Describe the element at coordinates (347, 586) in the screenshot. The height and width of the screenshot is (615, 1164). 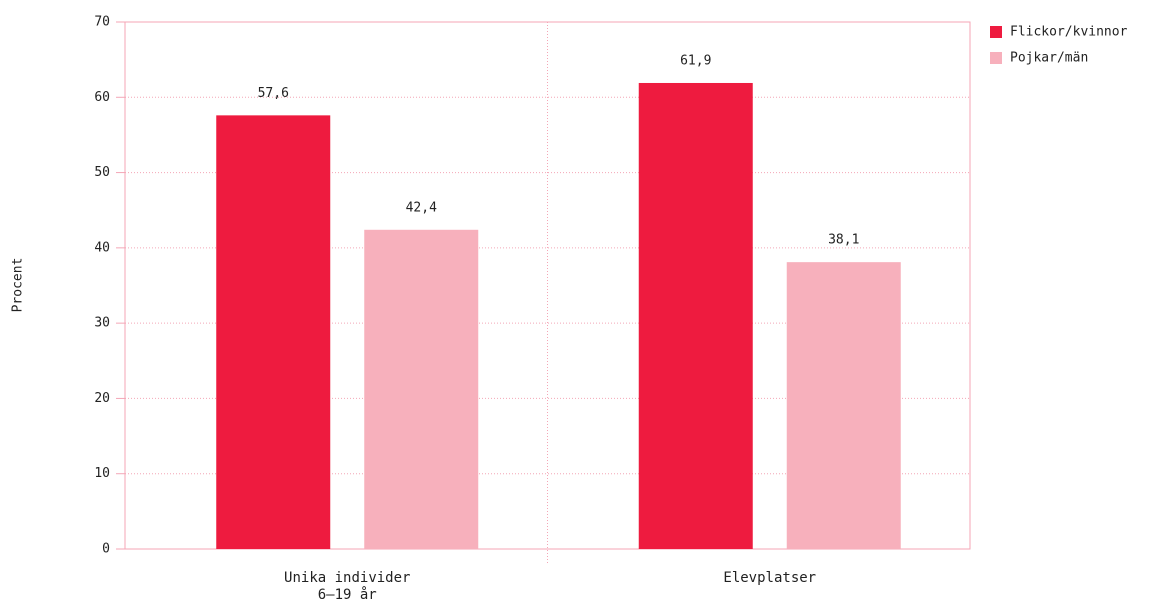
I see `x-tick-label: Unika individer 6–19 år` at that location.